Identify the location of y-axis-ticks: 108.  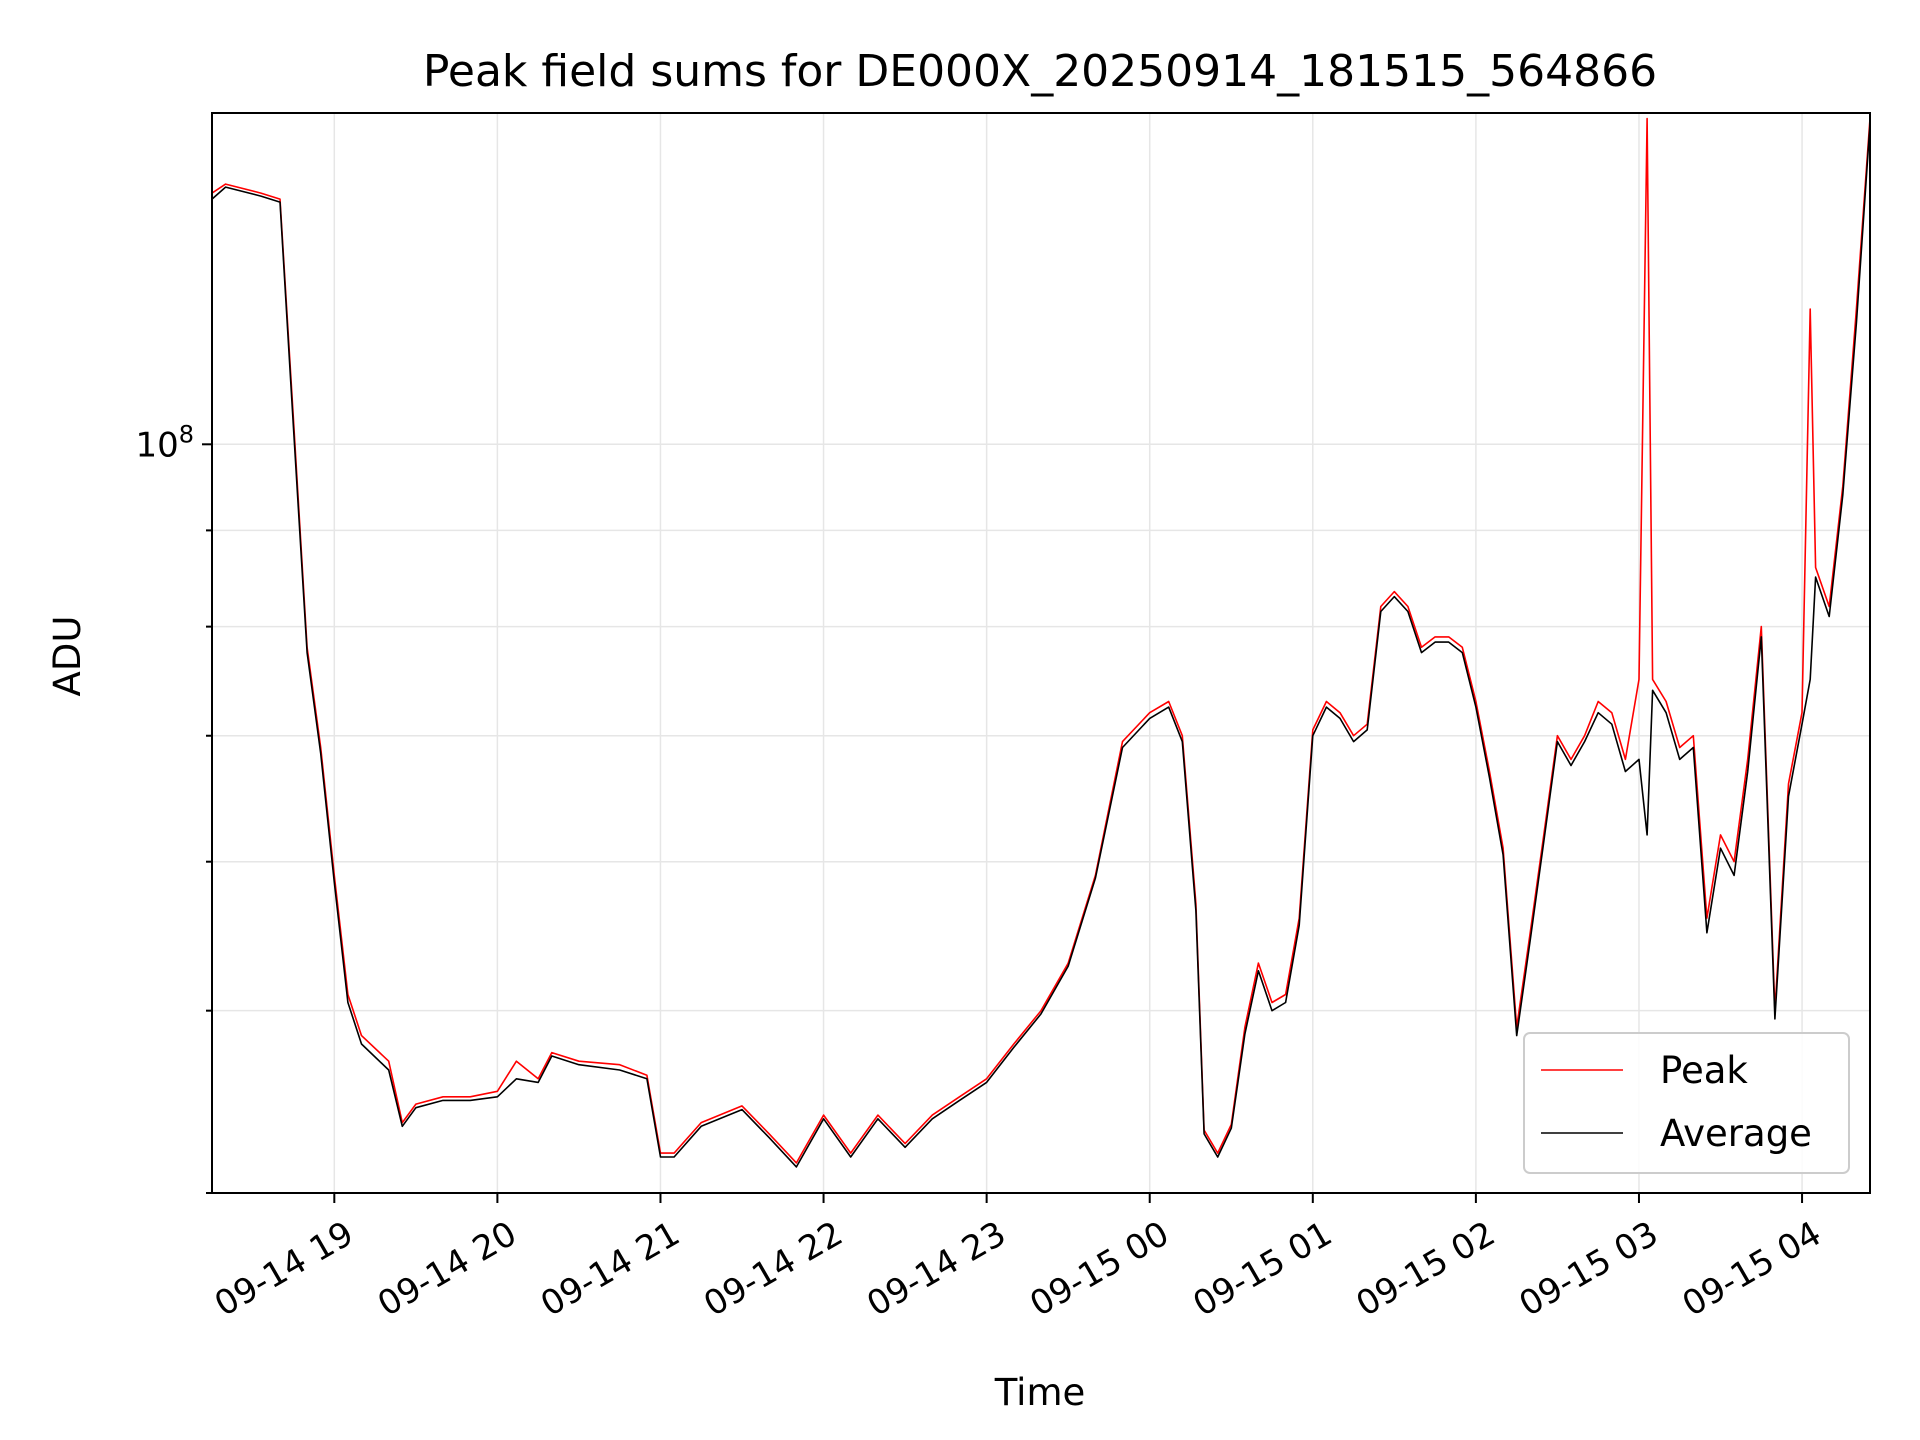
(173, 807).